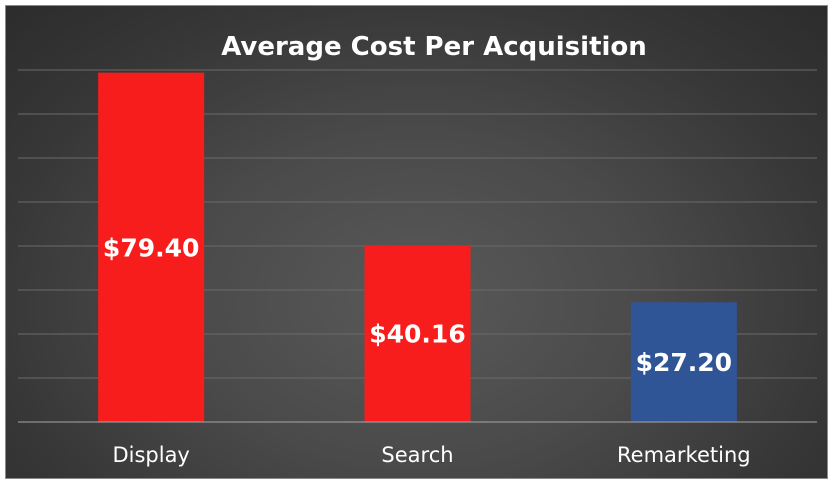 The width and height of the screenshot is (835, 485). I want to click on value-label-display: $79.40, so click(151, 247).